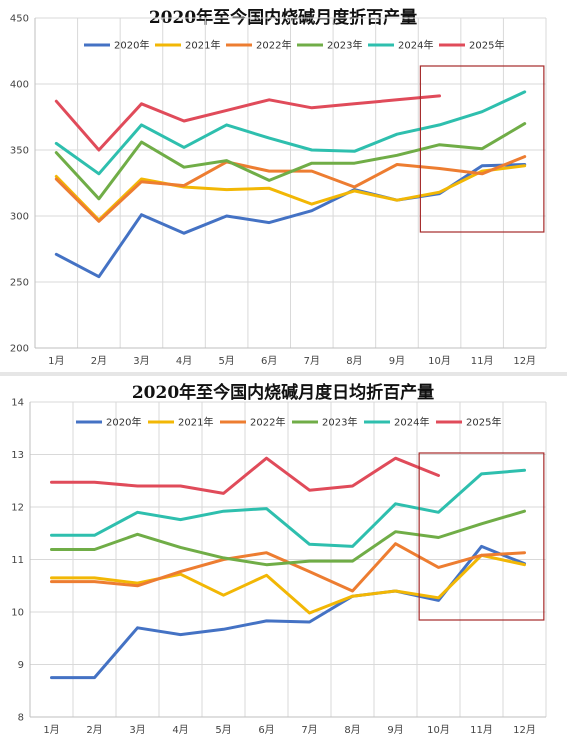  Describe the element at coordinates (17, 455) in the screenshot. I see `y-tick-label: 13` at that location.